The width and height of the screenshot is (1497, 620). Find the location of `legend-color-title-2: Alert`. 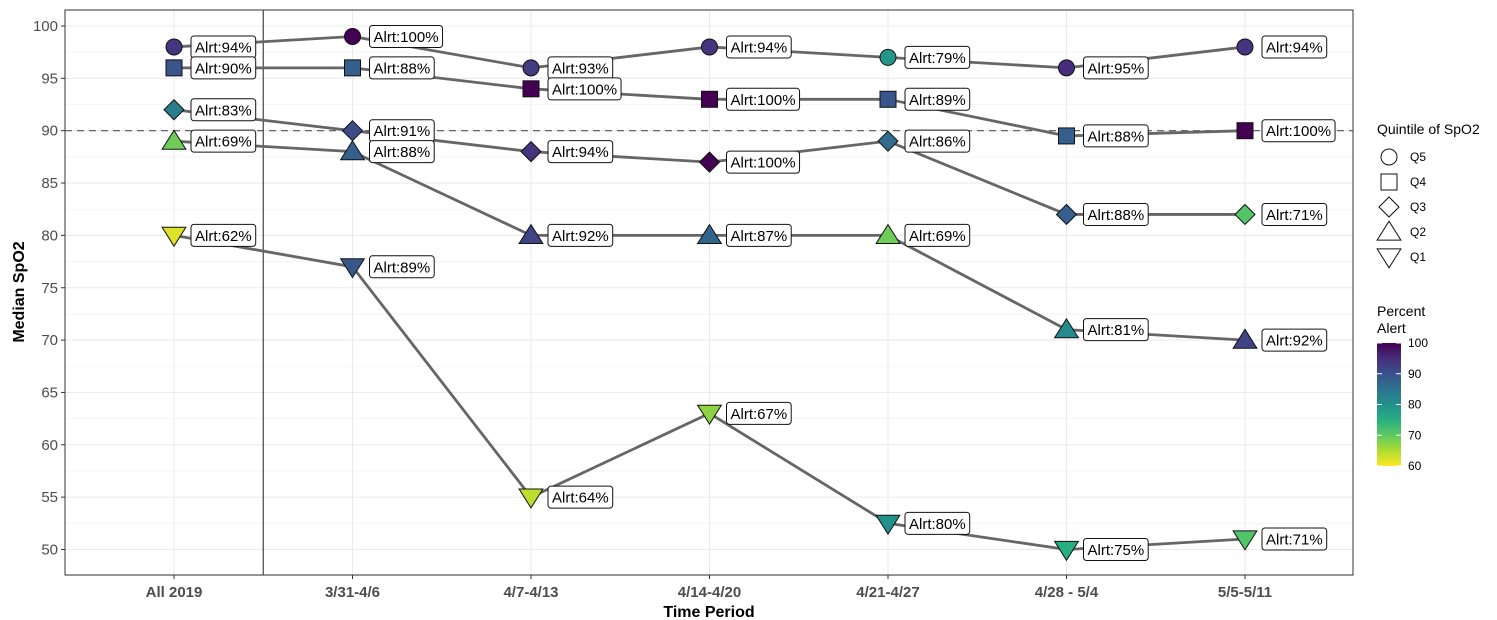

legend-color-title-2: Alert is located at coordinates (1391, 328).